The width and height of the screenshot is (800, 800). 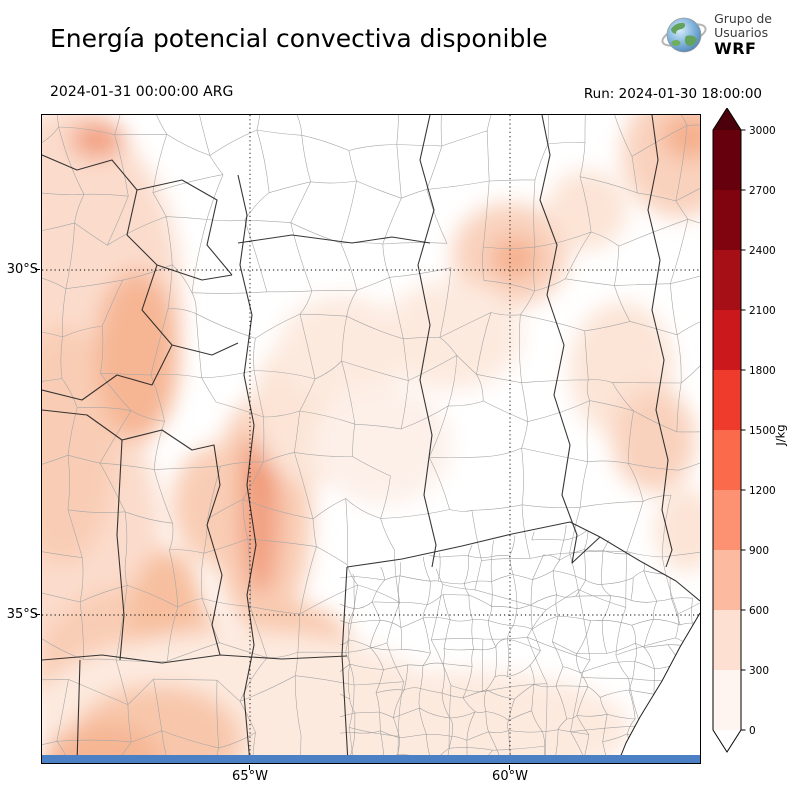 I want to click on ocean-mask, so click(x=659, y=688).